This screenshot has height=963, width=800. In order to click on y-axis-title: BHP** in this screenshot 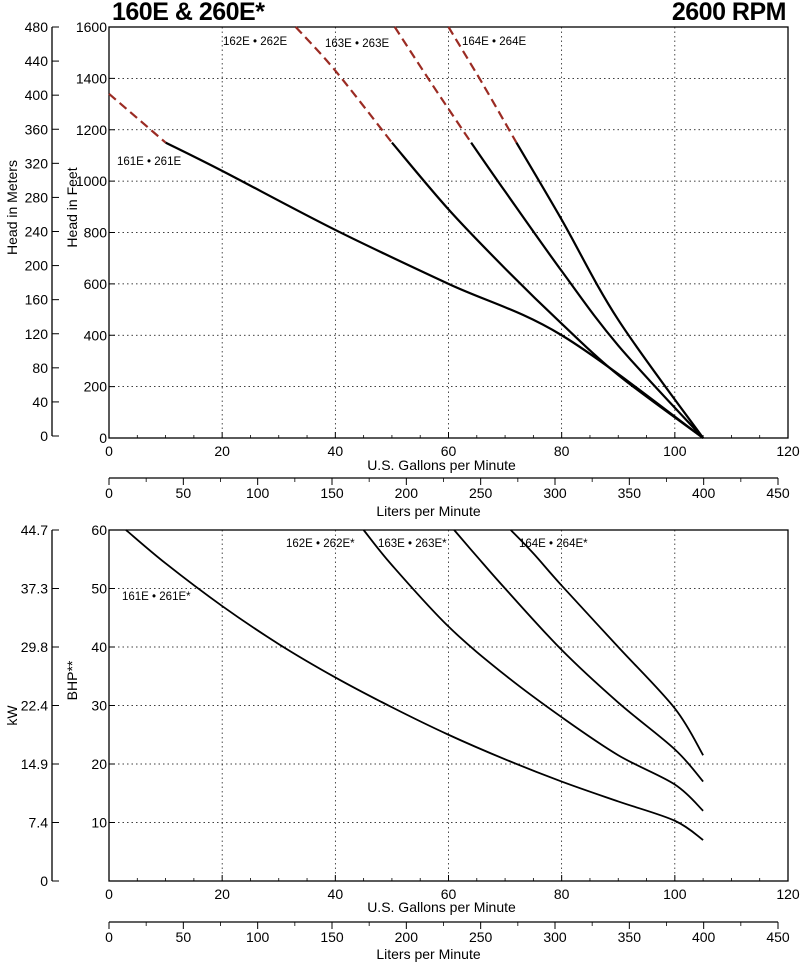, I will do `click(72, 680)`.